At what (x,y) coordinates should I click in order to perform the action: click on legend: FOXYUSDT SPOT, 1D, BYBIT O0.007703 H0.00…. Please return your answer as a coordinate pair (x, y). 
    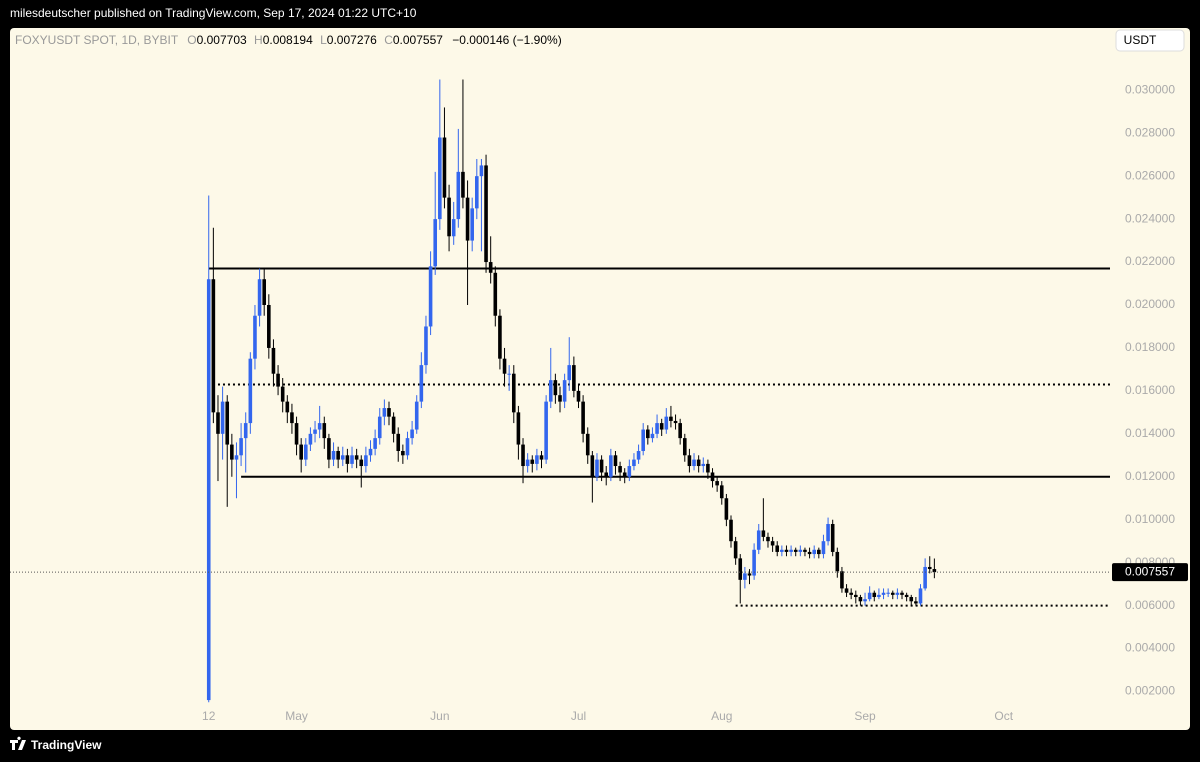
    Looking at the image, I should click on (288, 40).